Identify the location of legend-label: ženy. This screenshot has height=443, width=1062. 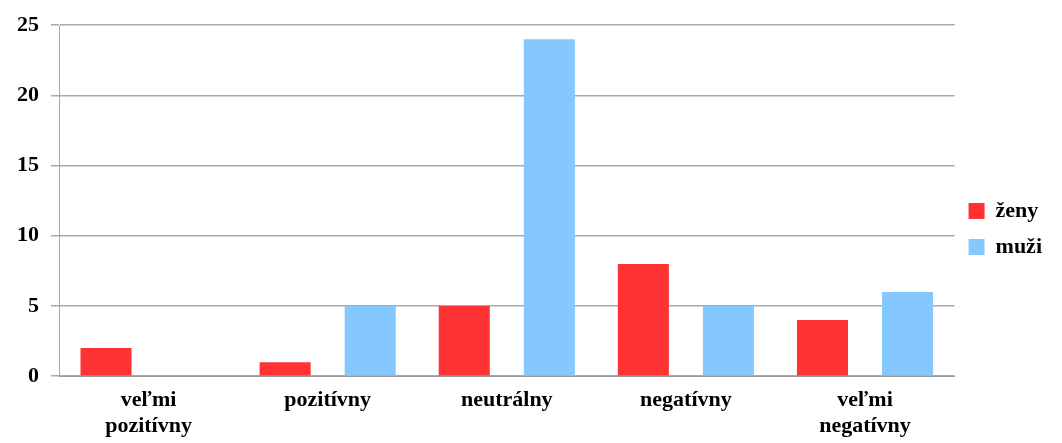
(1017, 209).